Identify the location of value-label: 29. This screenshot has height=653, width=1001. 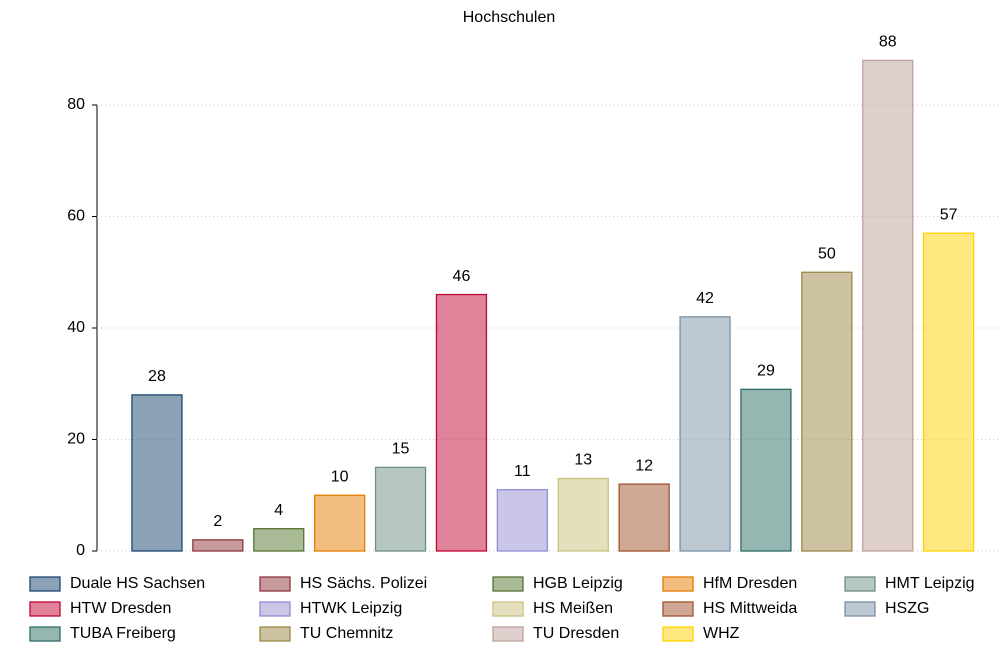
(766, 371).